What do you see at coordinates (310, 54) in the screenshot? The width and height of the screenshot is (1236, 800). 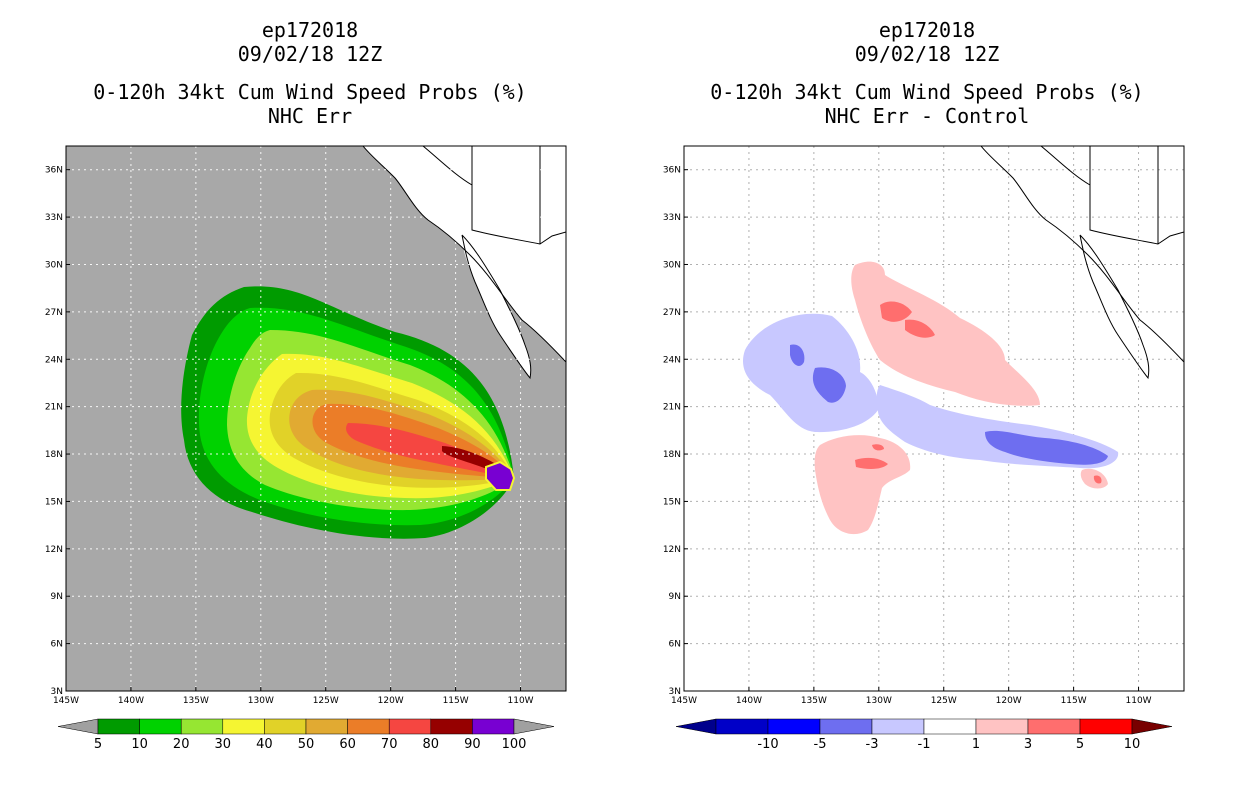 I see `left-datetime: 09/02/18 12Z` at bounding box center [310, 54].